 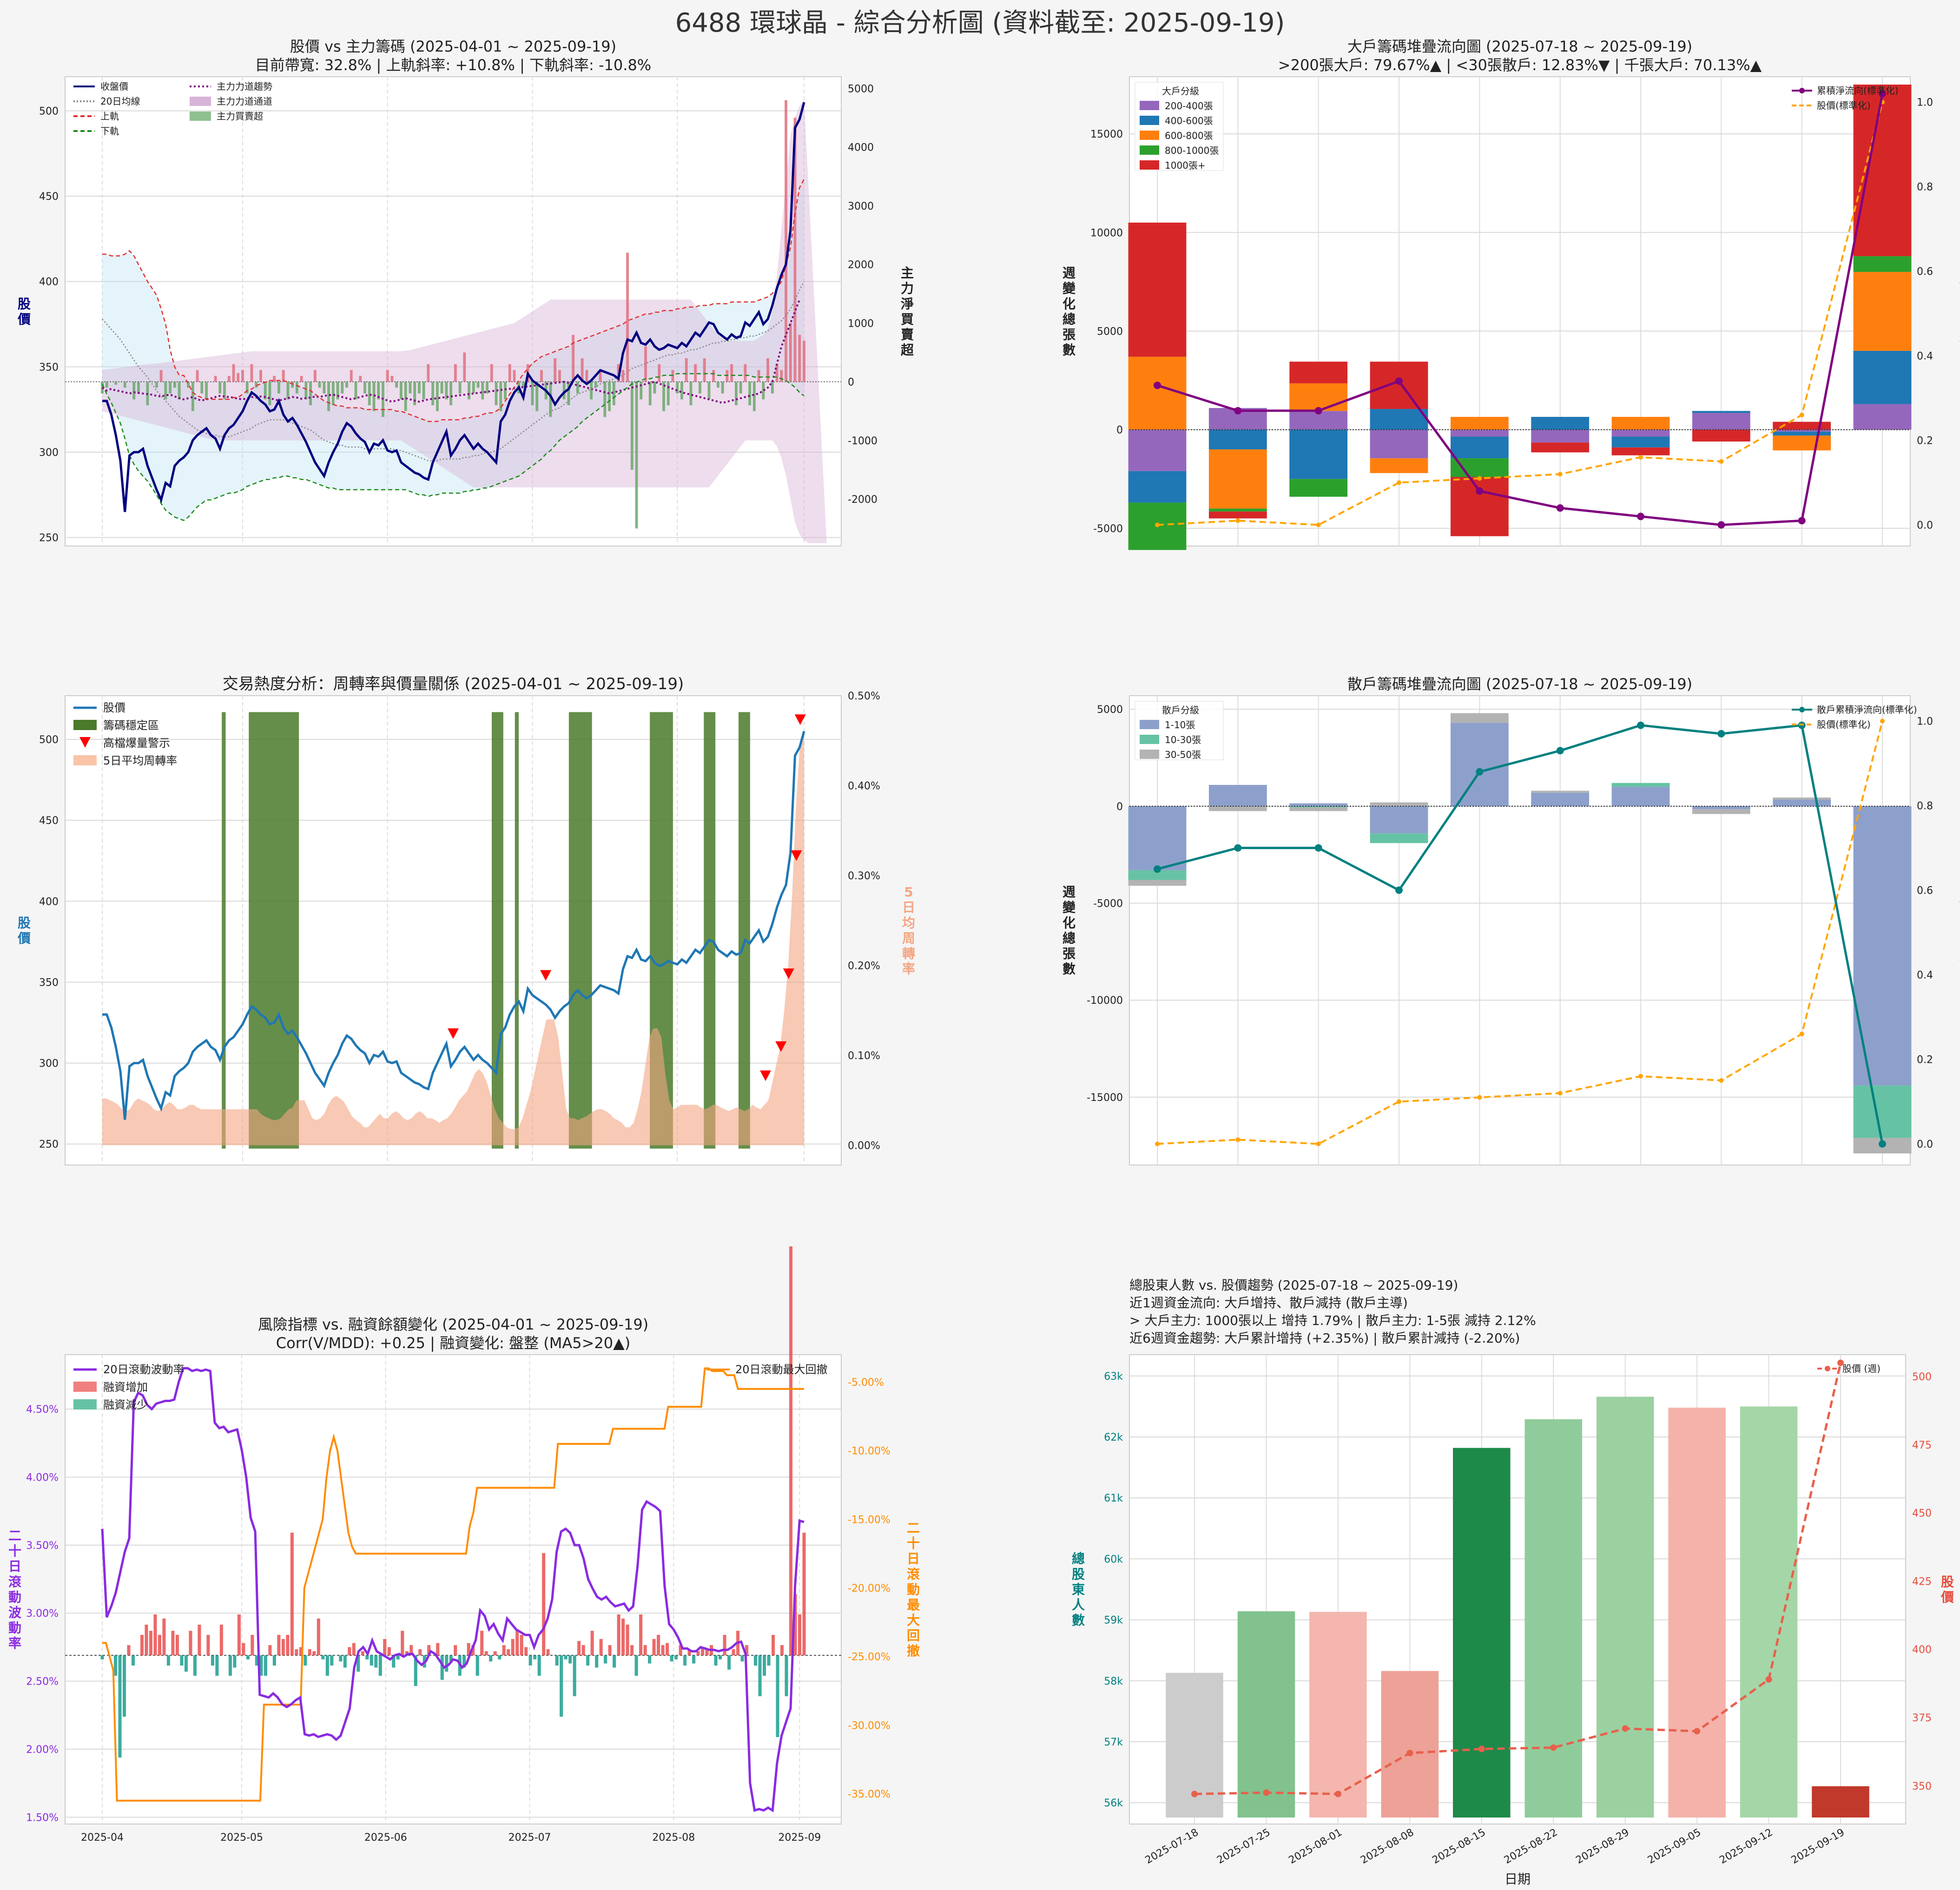 I want to click on p1-legend-label: 主力力道趨勢, so click(x=244, y=86).